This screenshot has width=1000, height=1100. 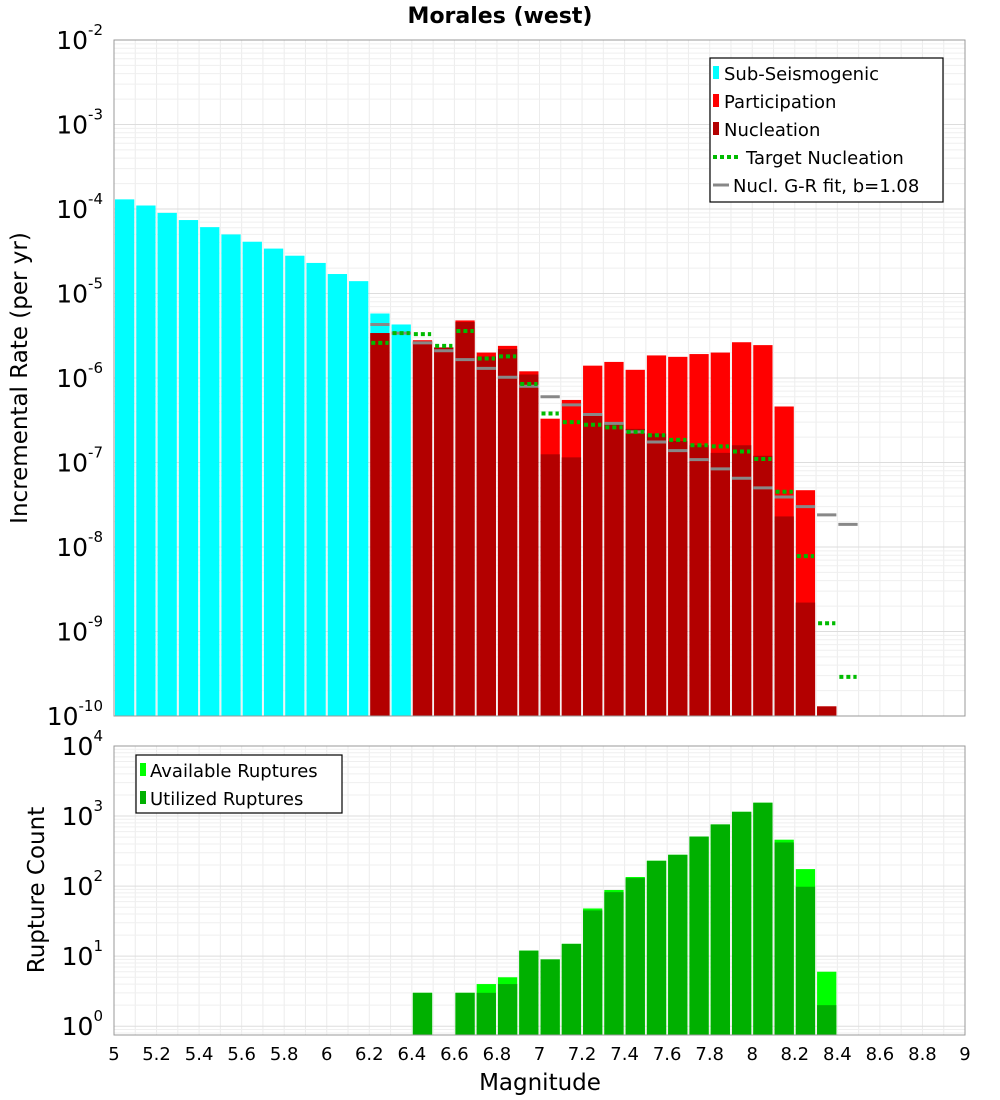 I want to click on x-tick-label: 6.4, so click(x=412, y=1054).